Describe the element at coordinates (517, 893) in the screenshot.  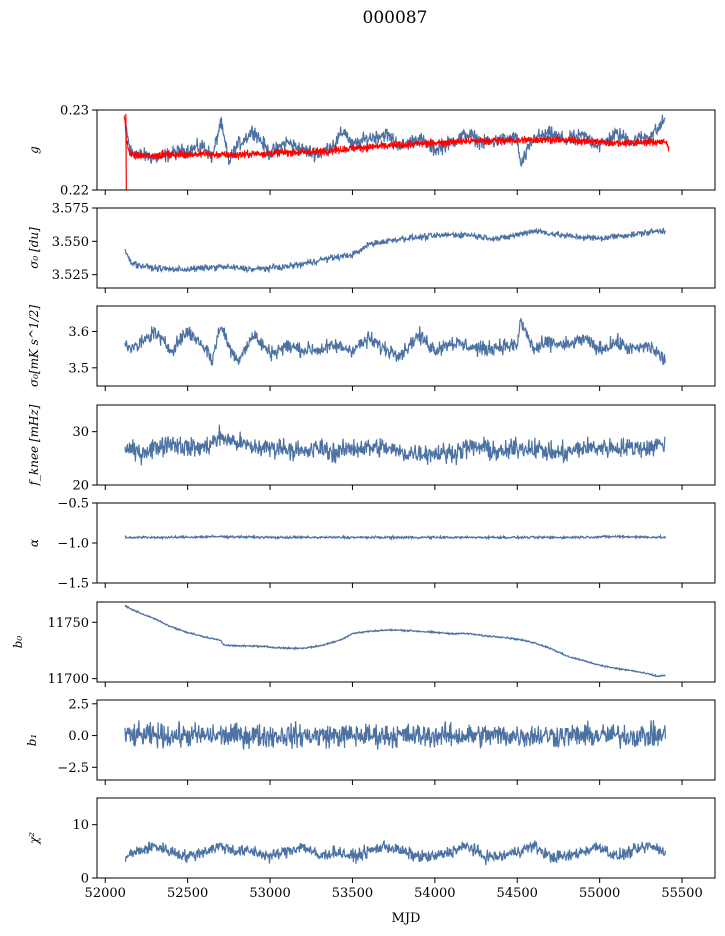
I see `x-tick-label-5: 54500` at that location.